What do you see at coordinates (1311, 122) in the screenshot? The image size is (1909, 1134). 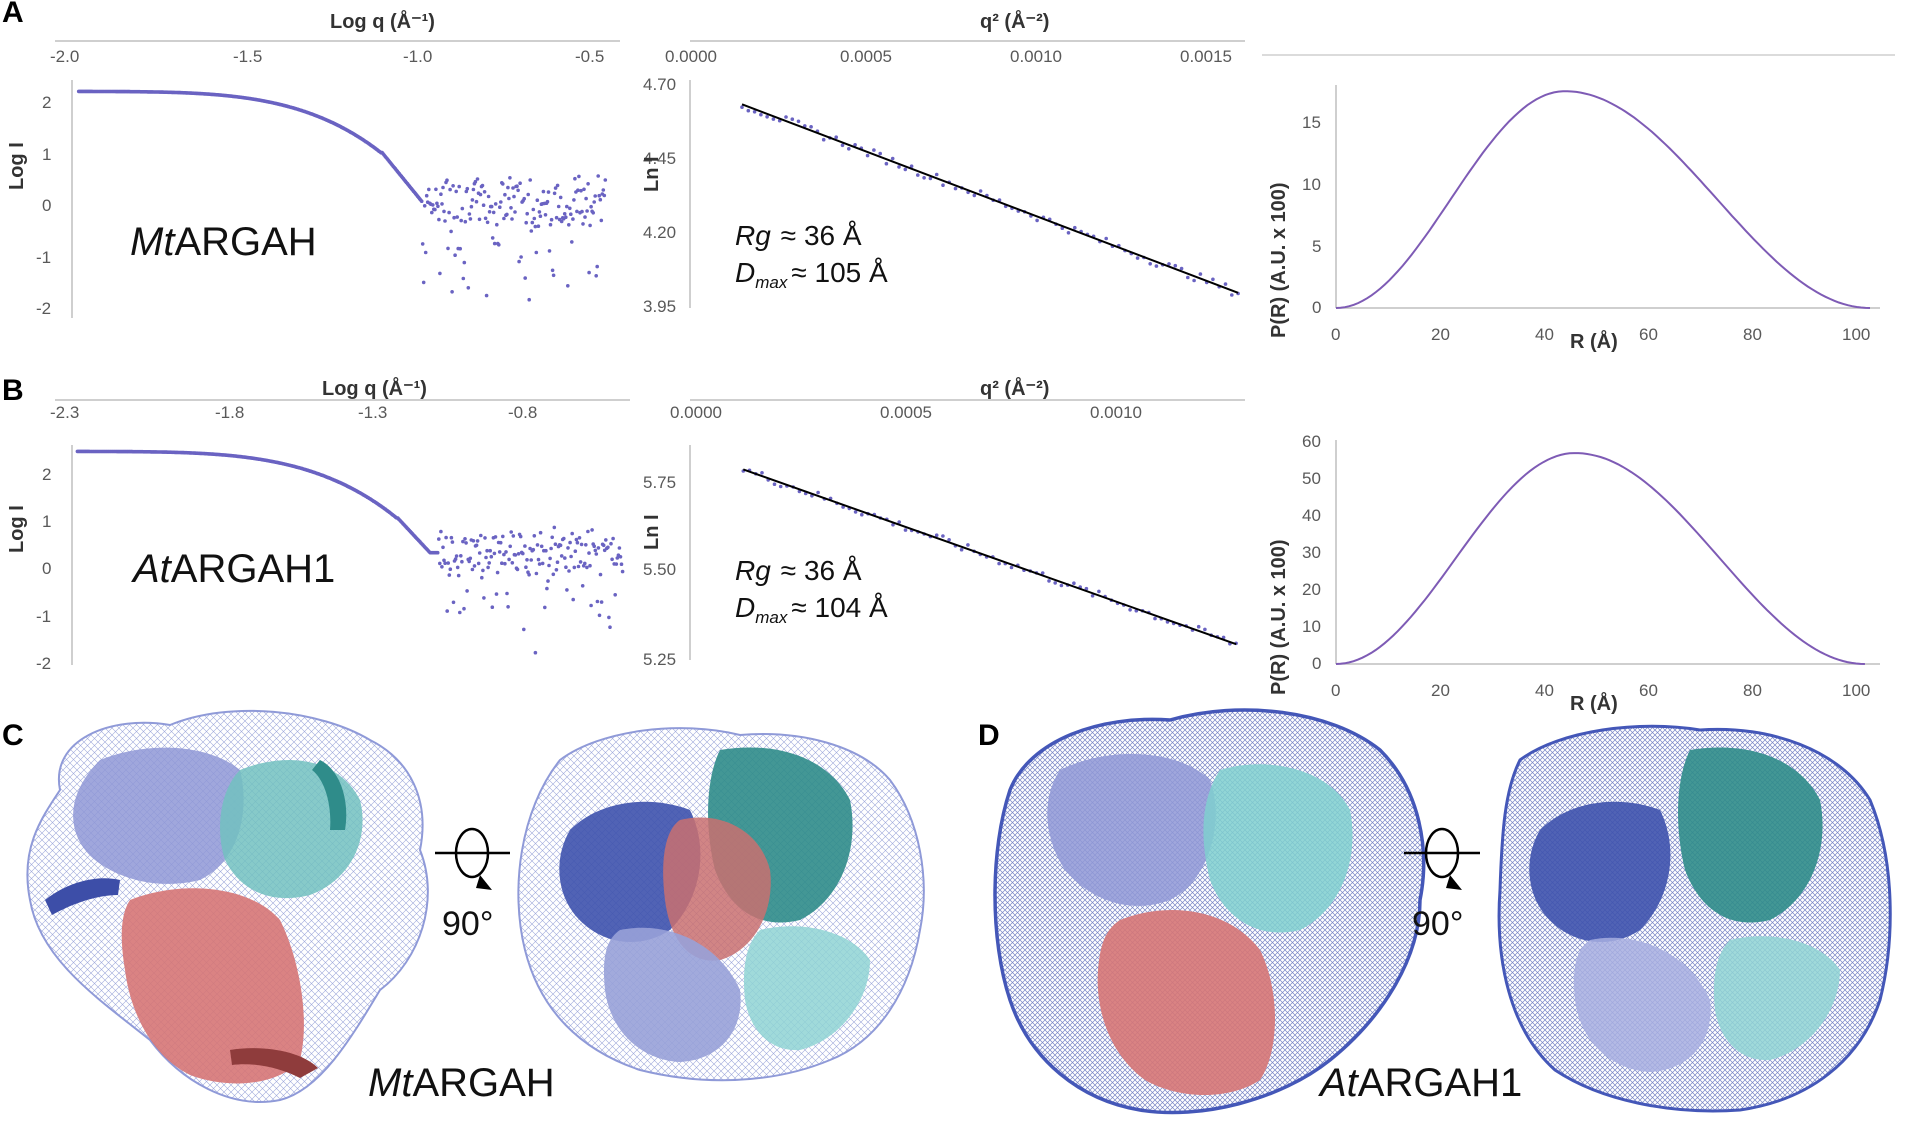 I see `a-pr-ytick: 15` at bounding box center [1311, 122].